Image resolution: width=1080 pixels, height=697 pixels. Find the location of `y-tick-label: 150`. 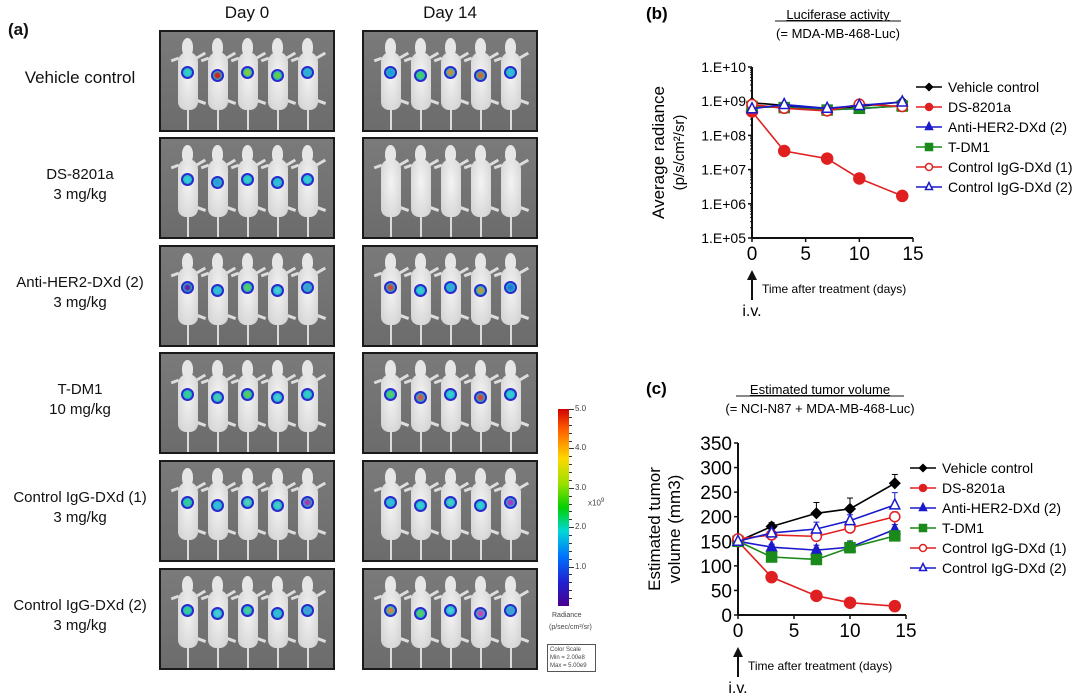

y-tick-label: 150 is located at coordinates (716, 542).